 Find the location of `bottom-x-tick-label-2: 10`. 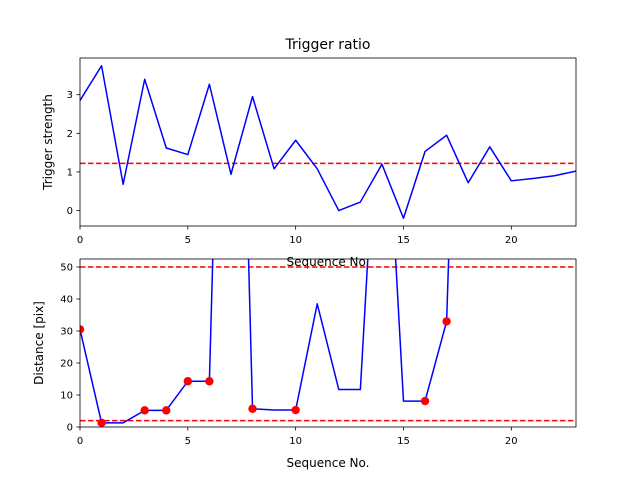

bottom-x-tick-label-2: 10 is located at coordinates (295, 441).